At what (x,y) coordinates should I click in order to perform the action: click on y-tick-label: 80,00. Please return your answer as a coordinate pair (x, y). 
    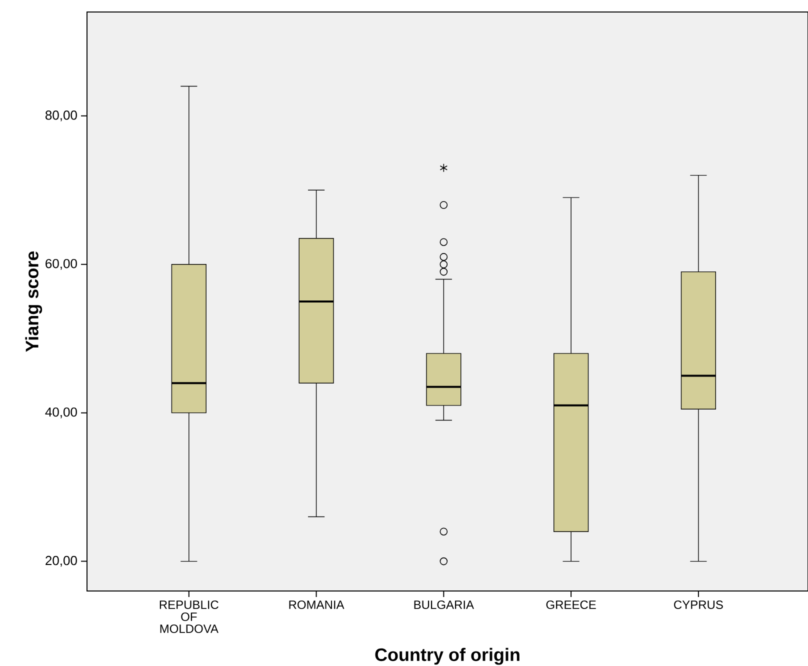
    Looking at the image, I should click on (61, 116).